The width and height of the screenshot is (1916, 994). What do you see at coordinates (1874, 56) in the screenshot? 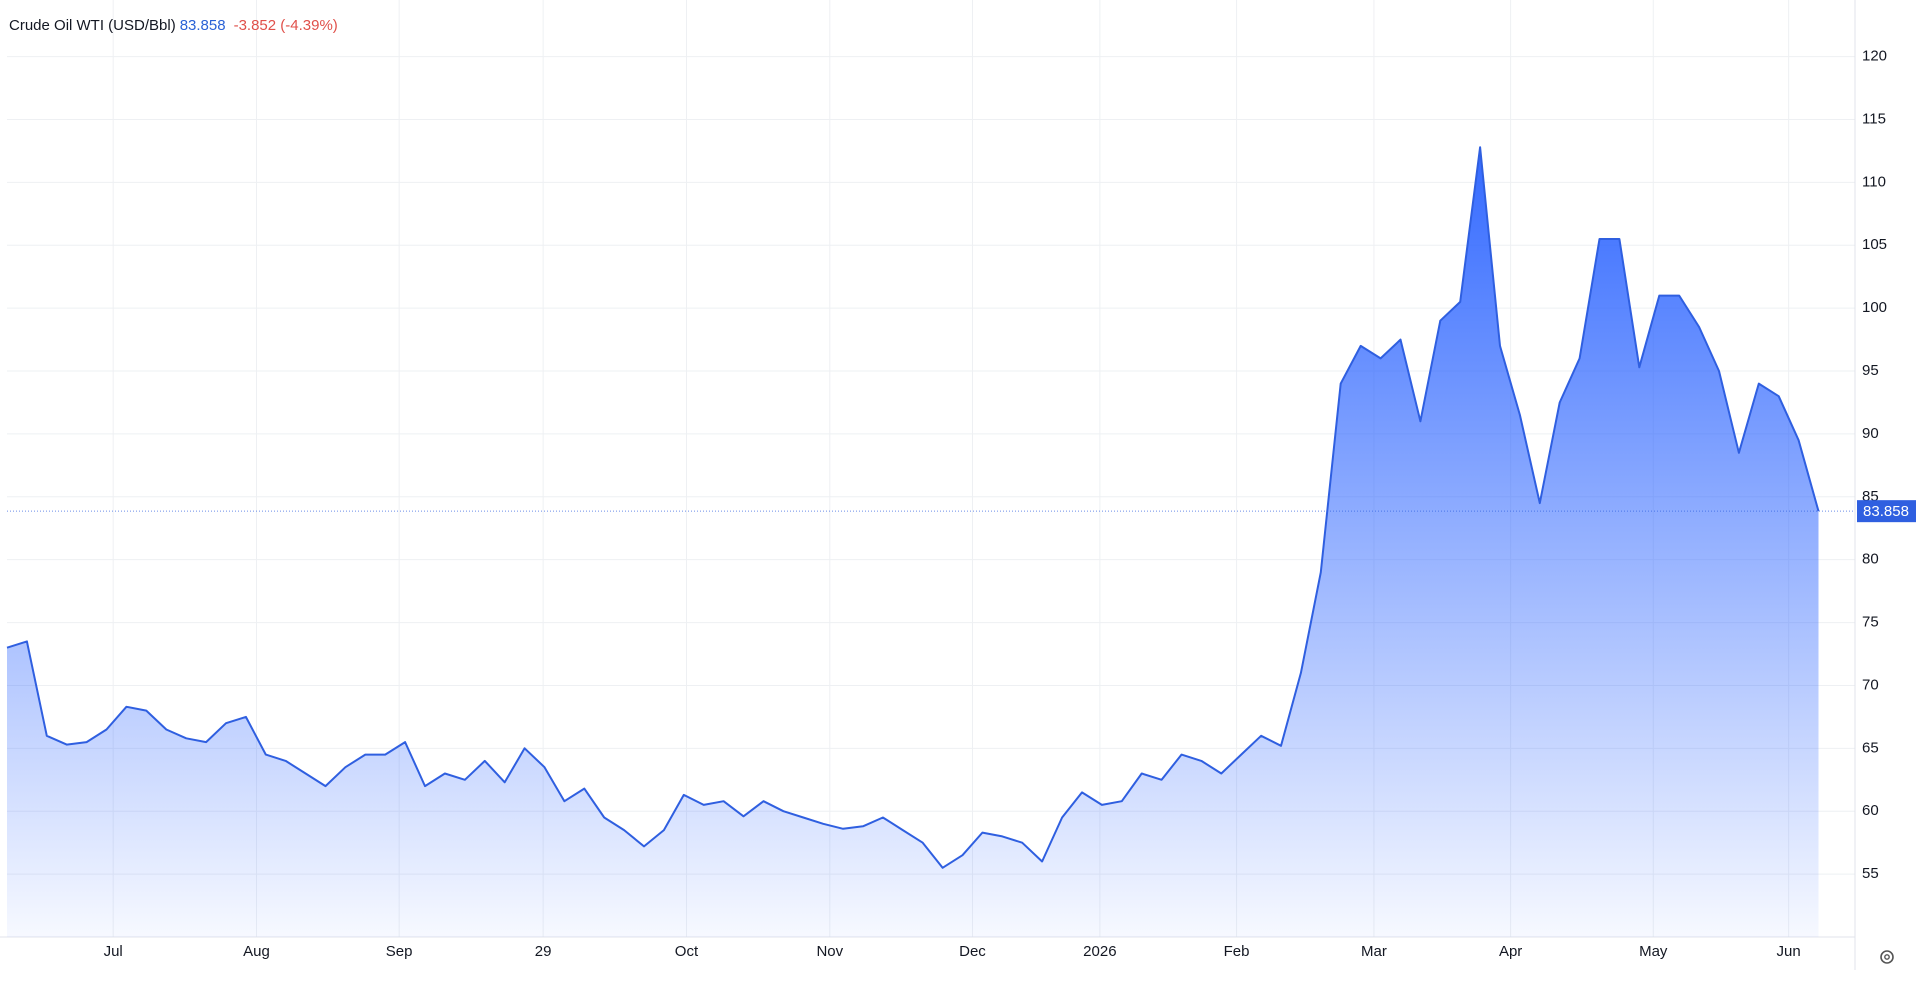
I see `y-tick-label: 120` at bounding box center [1874, 56].